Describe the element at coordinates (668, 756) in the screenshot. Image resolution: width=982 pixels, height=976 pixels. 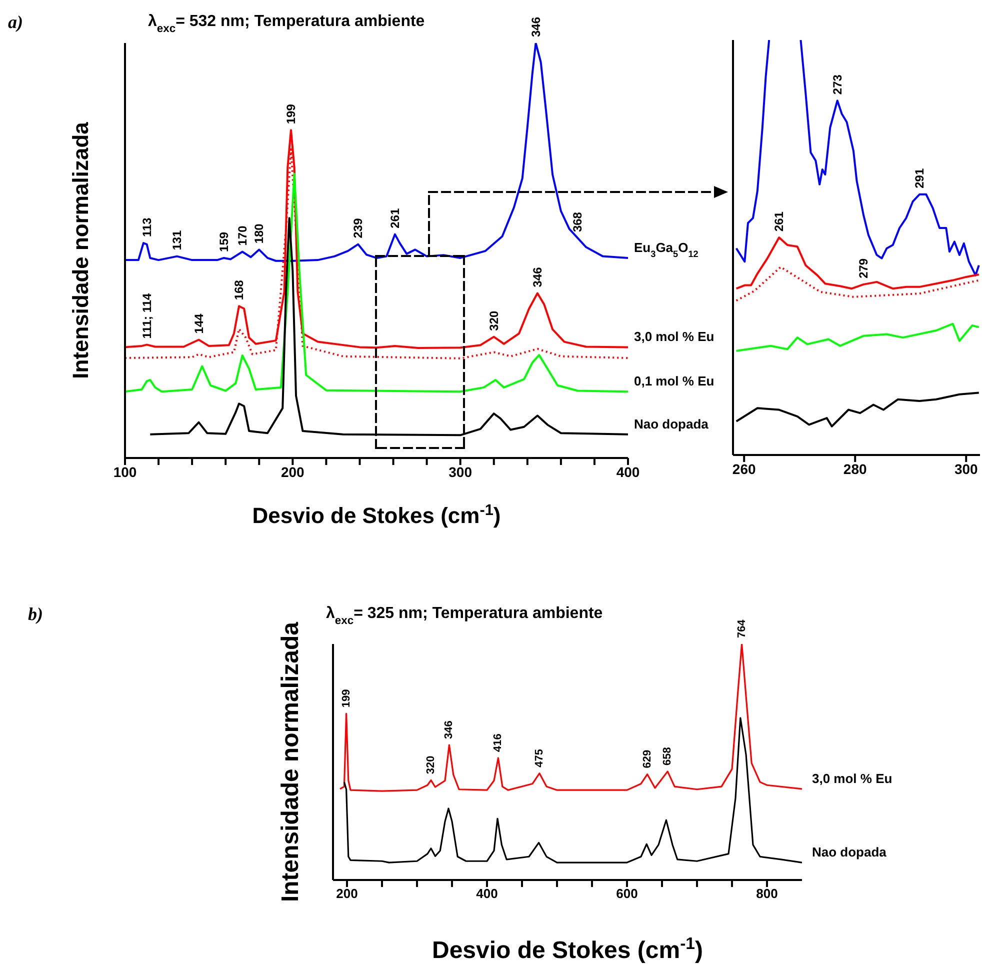
I see `annotation: 658` at that location.